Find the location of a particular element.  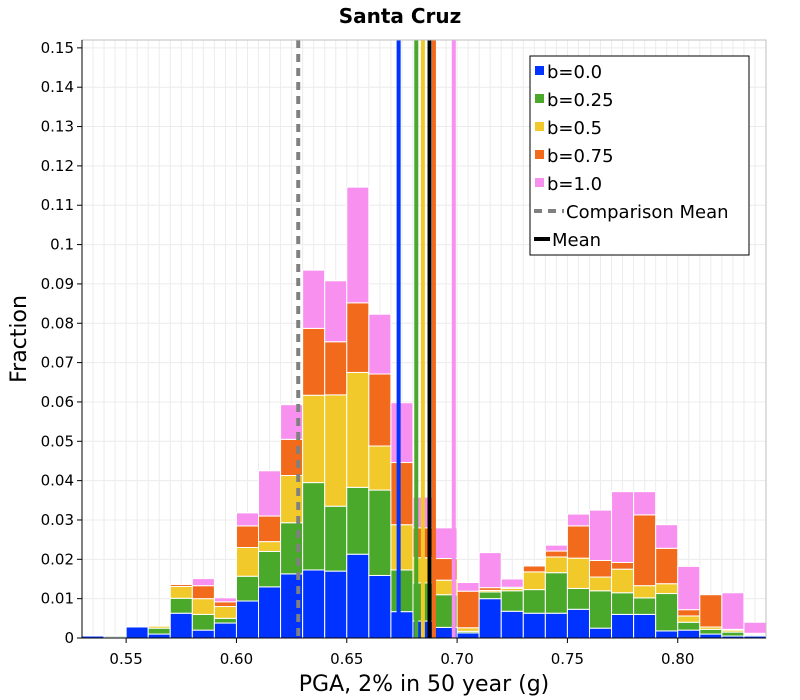

y-tick-label: 0.04 is located at coordinates (57, 481).